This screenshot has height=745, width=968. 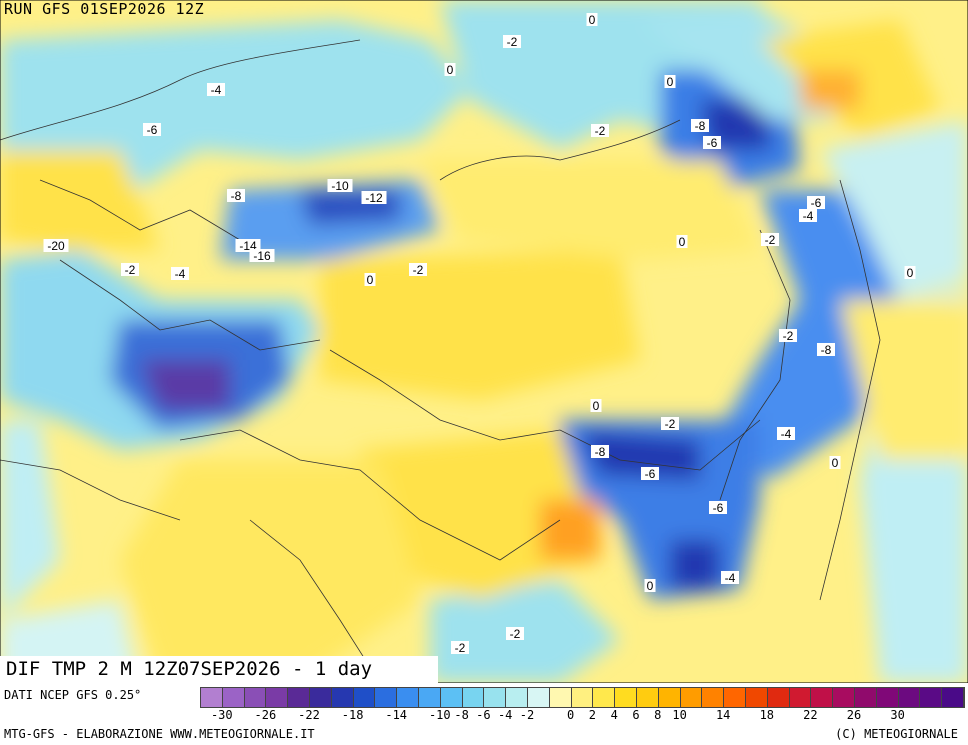 I want to click on scale-tick-label: -26, so click(x=265, y=715).